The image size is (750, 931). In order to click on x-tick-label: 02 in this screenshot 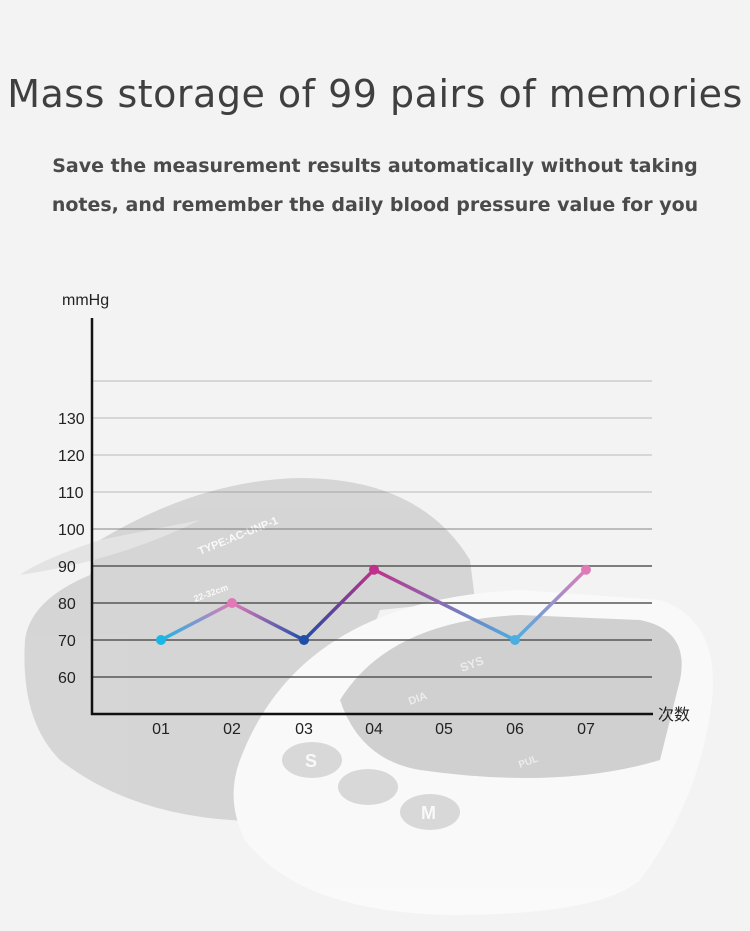, I will do `click(232, 729)`.